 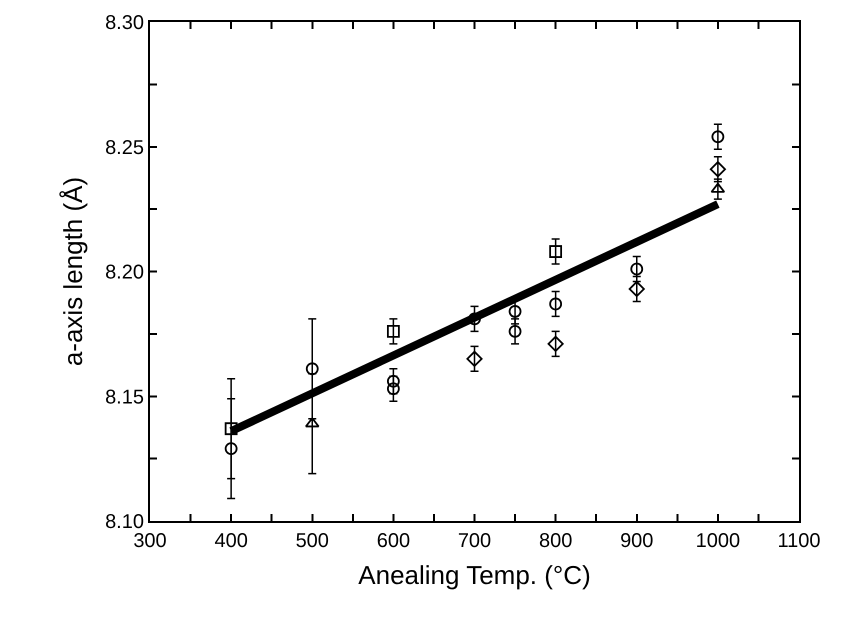 I want to click on y-tick-label: 8.30, so click(x=124, y=23).